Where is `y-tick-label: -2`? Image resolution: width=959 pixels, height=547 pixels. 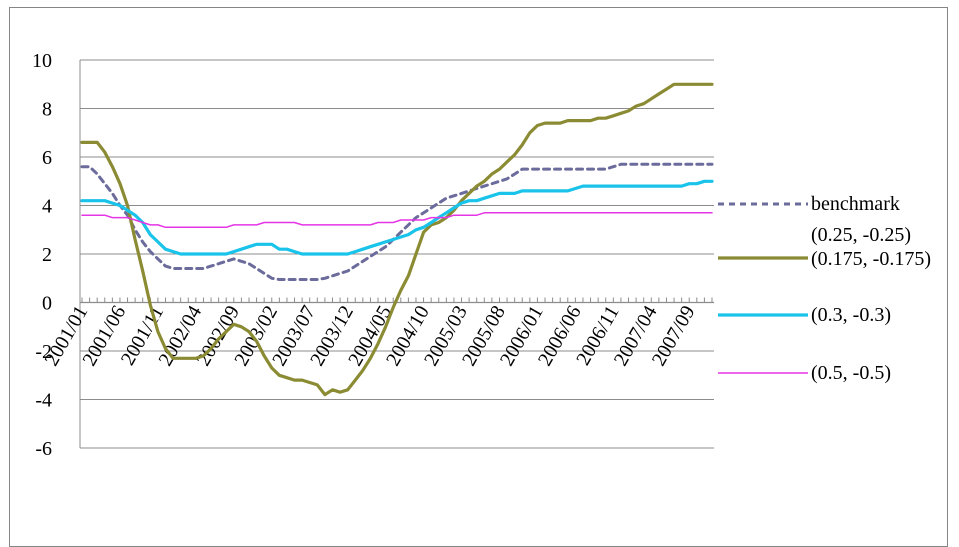 y-tick-label: -2 is located at coordinates (43, 352).